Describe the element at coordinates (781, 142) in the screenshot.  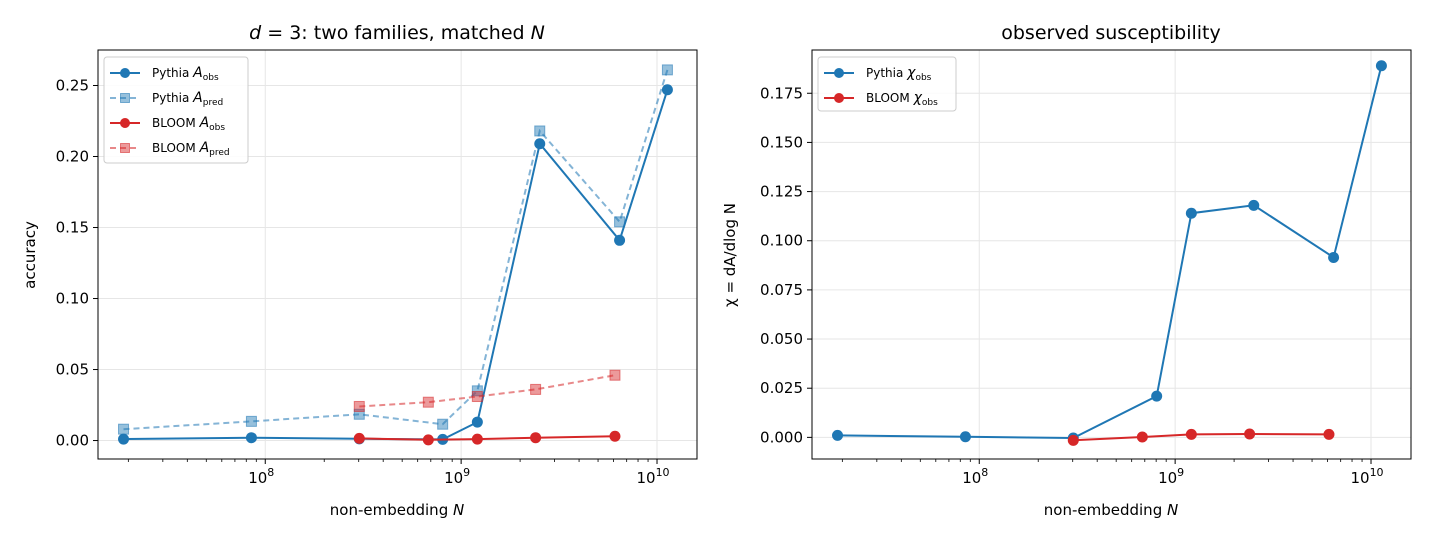
I see `y-tick-label: 0.150` at that location.